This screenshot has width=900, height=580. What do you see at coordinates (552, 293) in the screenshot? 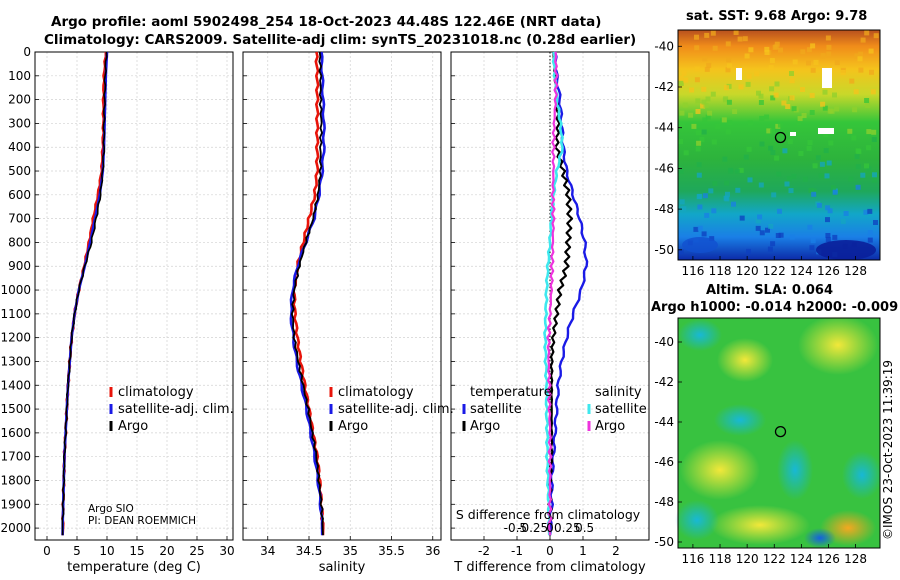
I see `diff-salinity-argo-line` at bounding box center [552, 293].